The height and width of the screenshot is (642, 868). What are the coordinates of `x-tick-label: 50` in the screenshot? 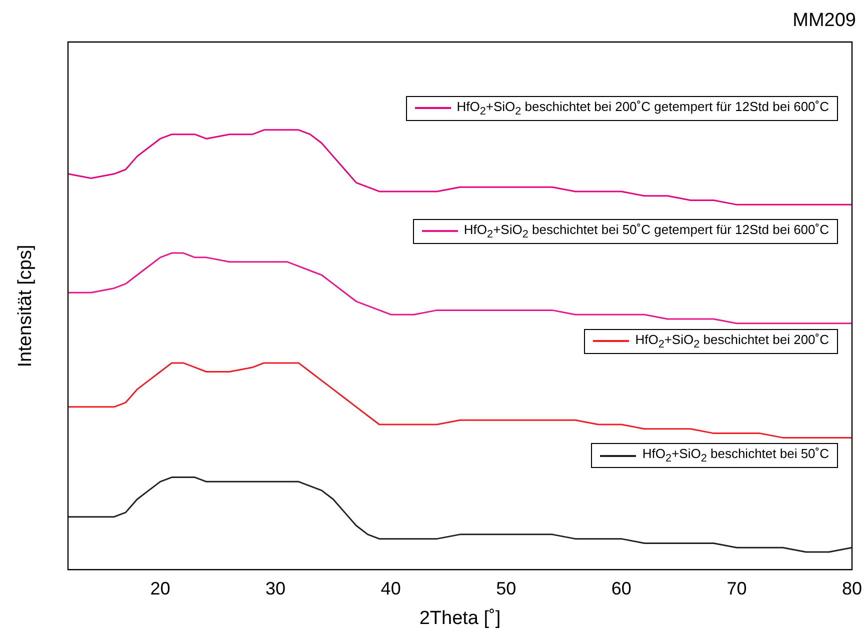 It's located at (506, 588).